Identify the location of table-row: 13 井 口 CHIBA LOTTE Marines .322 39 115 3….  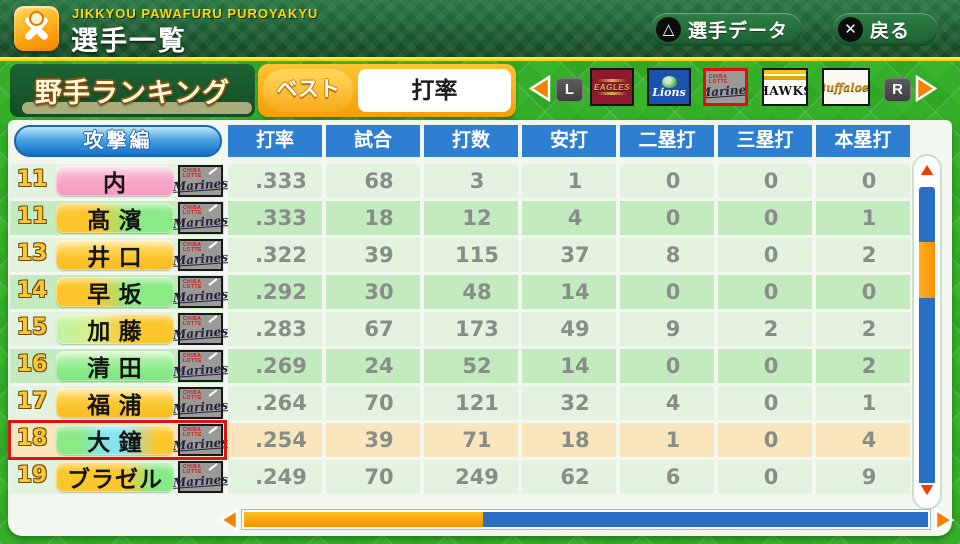
(480, 255).